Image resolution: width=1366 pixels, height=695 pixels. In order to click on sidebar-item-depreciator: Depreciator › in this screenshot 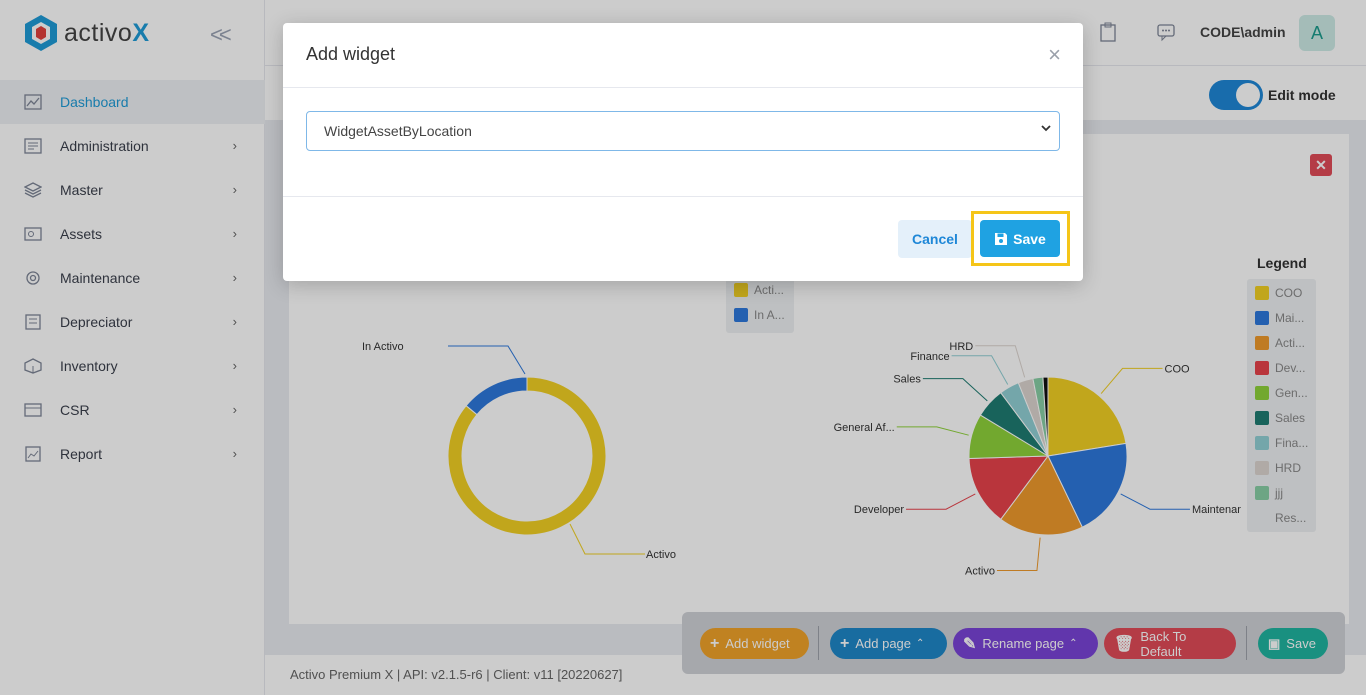, I will do `click(132, 322)`.